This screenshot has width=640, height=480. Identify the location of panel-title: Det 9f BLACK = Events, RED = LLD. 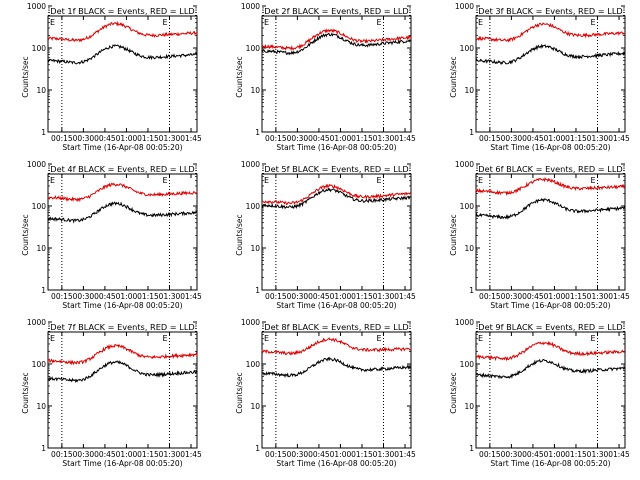
(550, 327).